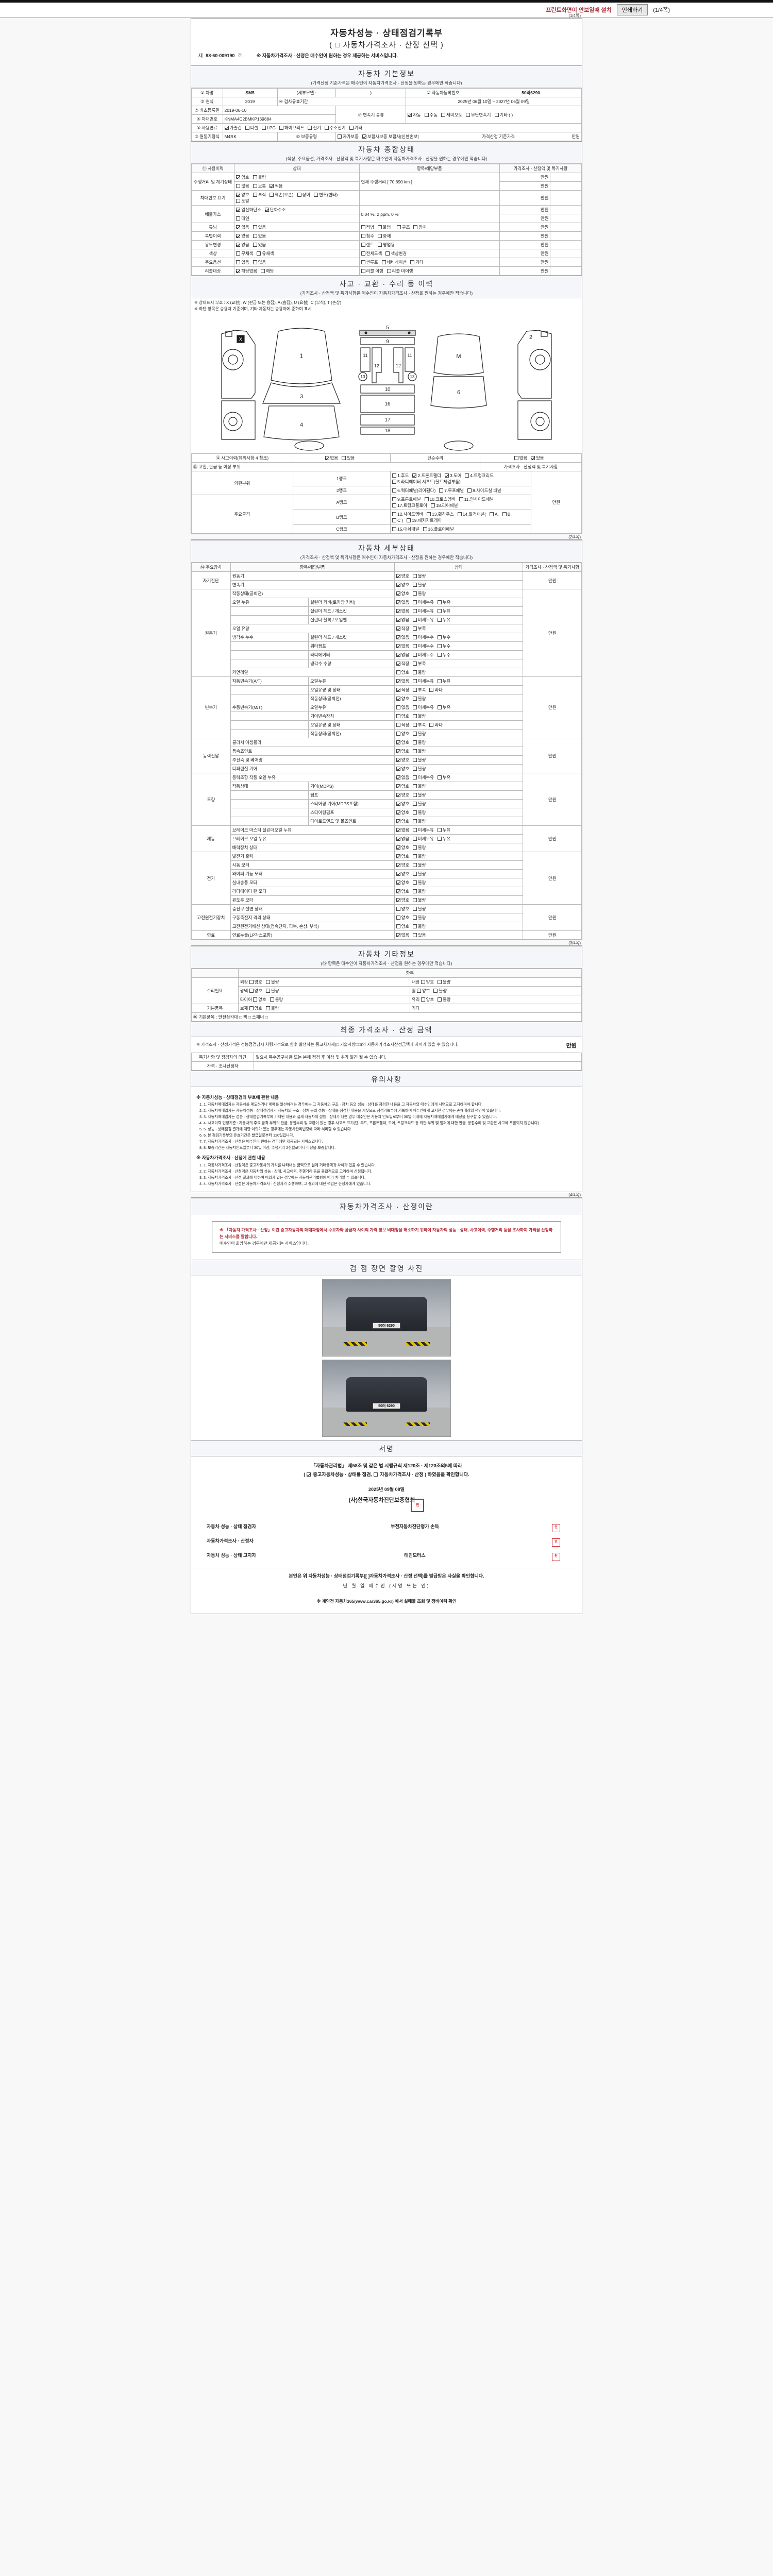 The height and width of the screenshot is (2576, 773). What do you see at coordinates (537, 458) in the screenshot?
I see `simple-repair-option: 있음` at bounding box center [537, 458].